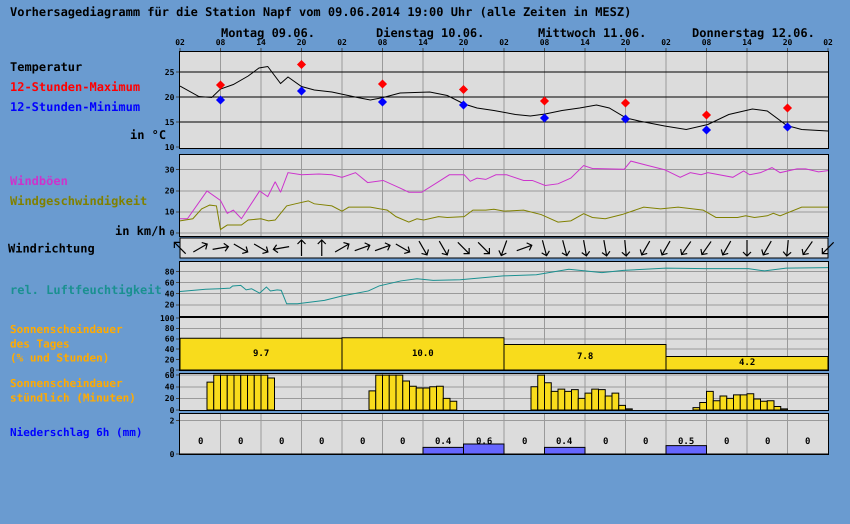 This screenshot has width=850, height=524. Describe the element at coordinates (686, 442) in the screenshot. I see `data-label: 0.5` at that location.